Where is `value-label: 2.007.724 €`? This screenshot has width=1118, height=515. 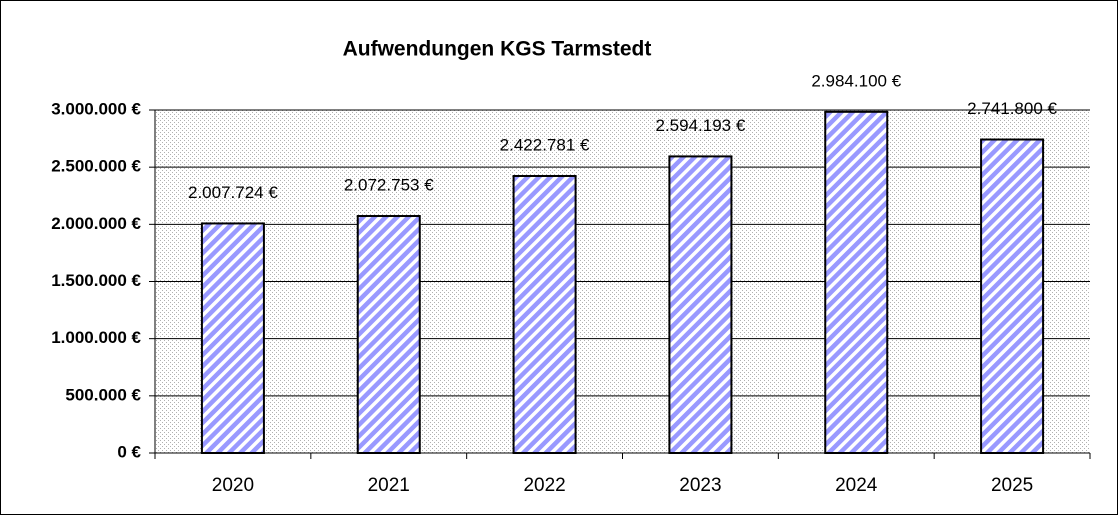
value-label: 2.007.724 € is located at coordinates (233, 192).